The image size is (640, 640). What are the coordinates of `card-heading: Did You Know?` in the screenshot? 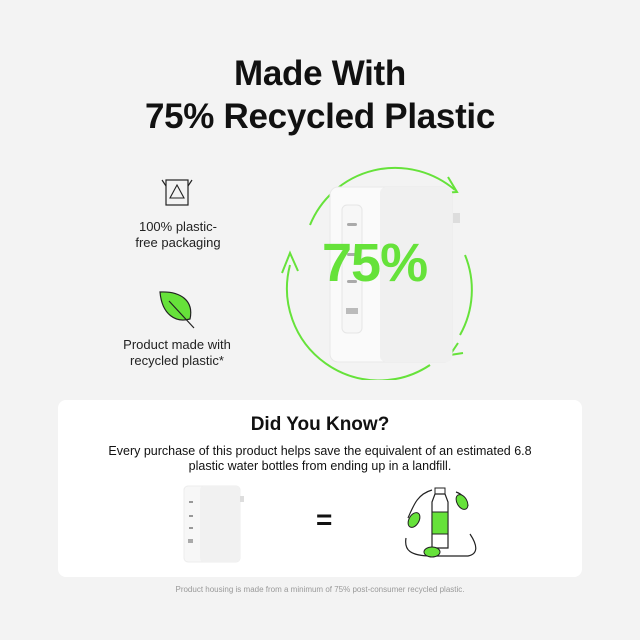 It's located at (320, 424).